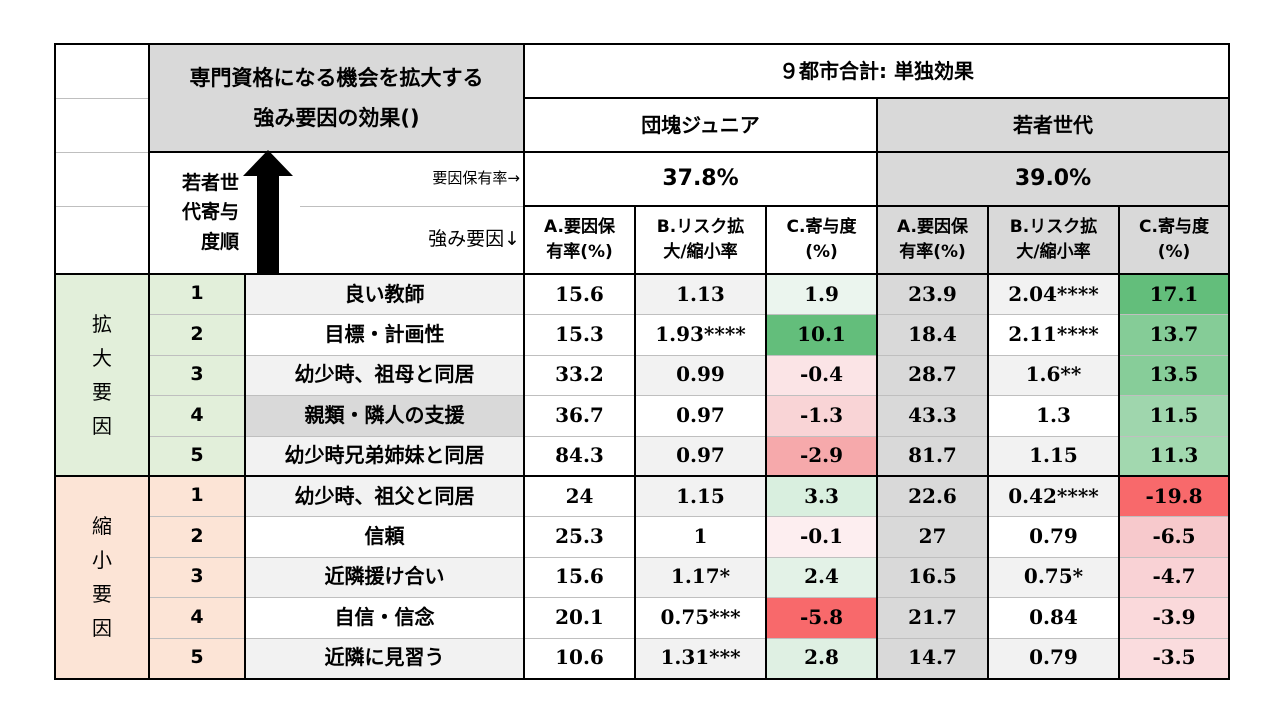  Describe the element at coordinates (579, 375) in the screenshot. I see `value-cell: 33.2` at that location.